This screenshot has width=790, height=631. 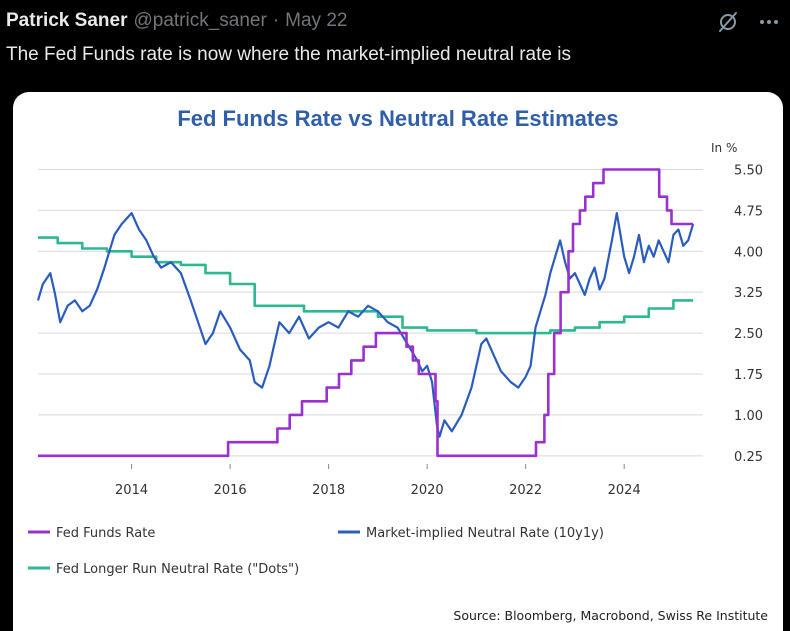 I want to click on legend-label: Fed Funds Rate, so click(x=105, y=533).